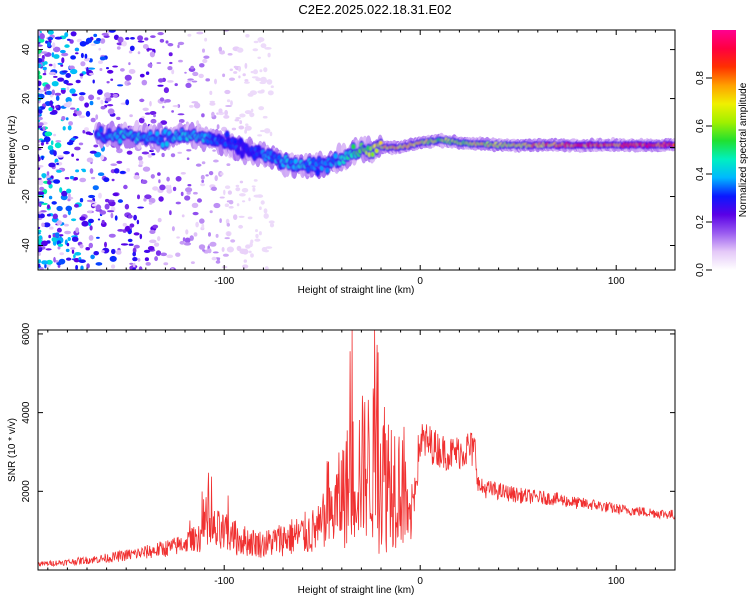  I want to click on background-noise-blobs, so click(156, 150).